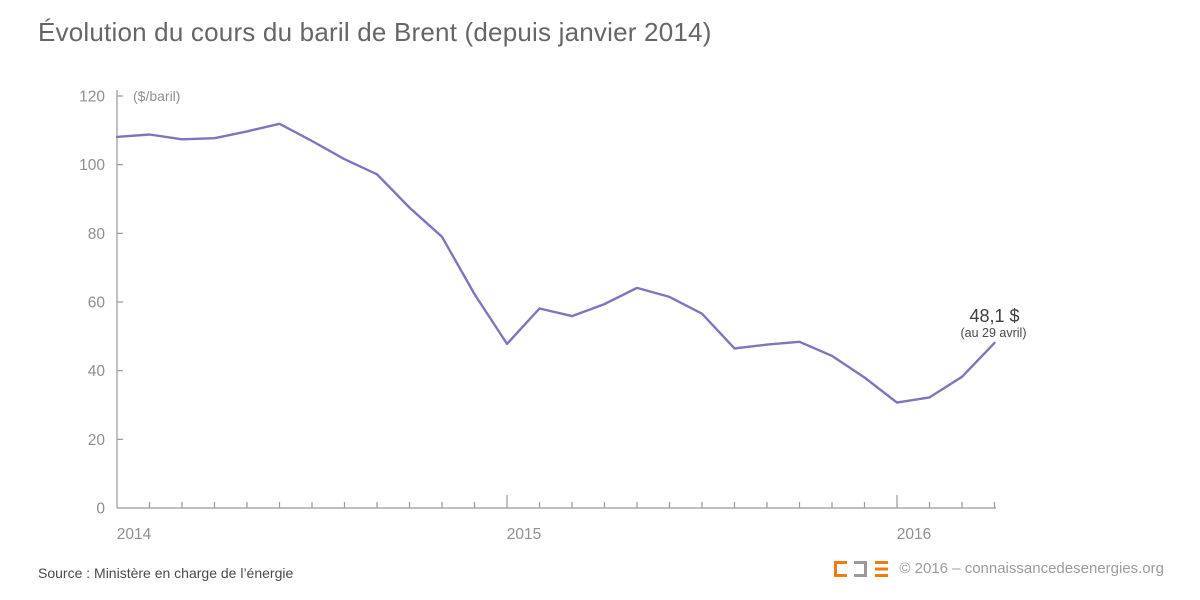 This screenshot has height=600, width=1200. I want to click on logo-bars-icon, so click(882, 568).